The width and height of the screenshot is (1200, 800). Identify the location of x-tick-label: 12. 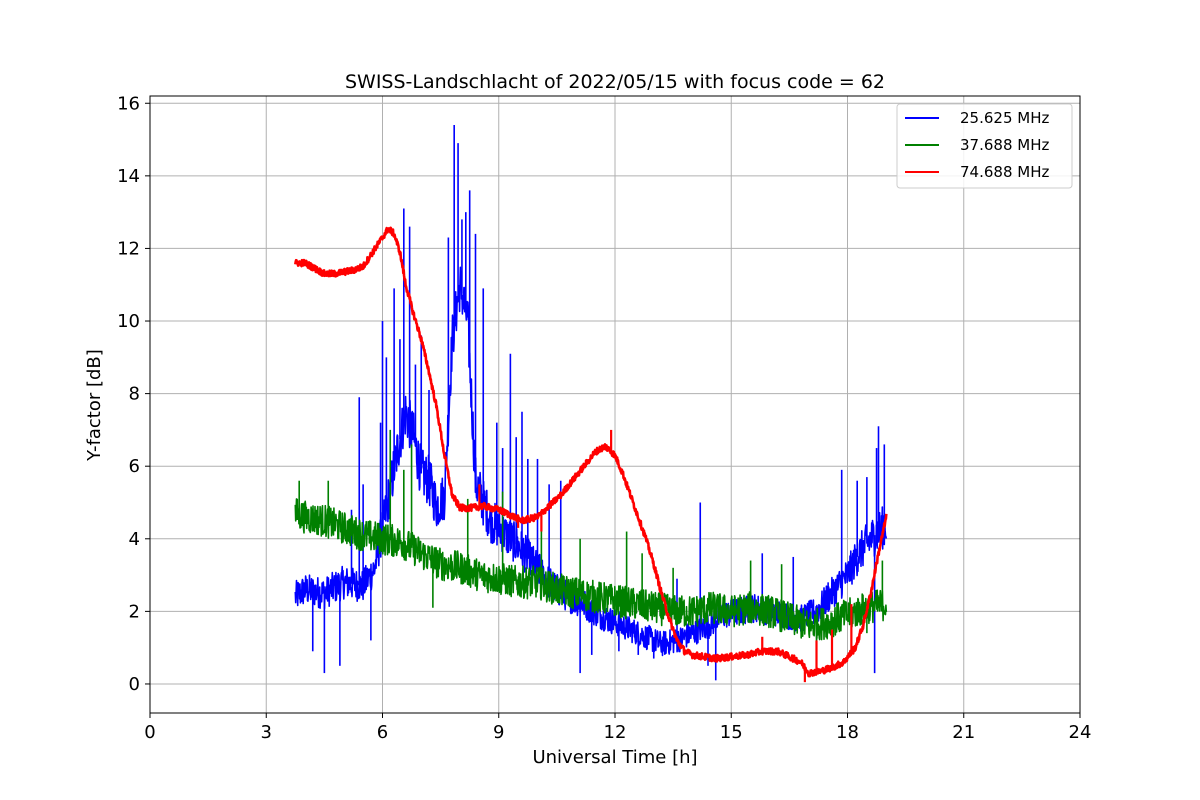
(615, 732).